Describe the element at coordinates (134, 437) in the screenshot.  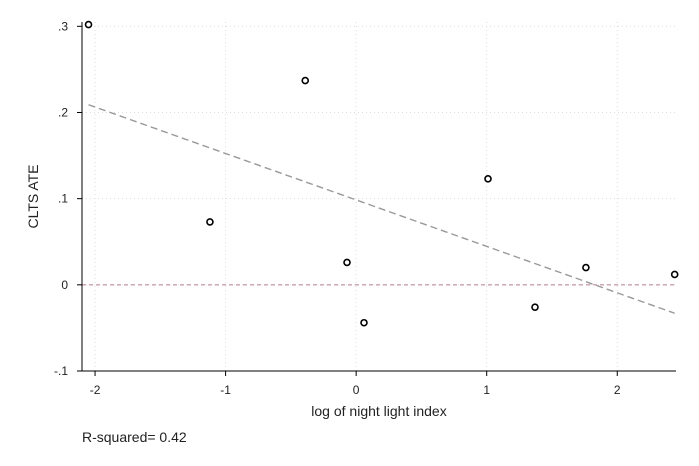
I see `r-squared-note: R-squared= 0.42` at that location.